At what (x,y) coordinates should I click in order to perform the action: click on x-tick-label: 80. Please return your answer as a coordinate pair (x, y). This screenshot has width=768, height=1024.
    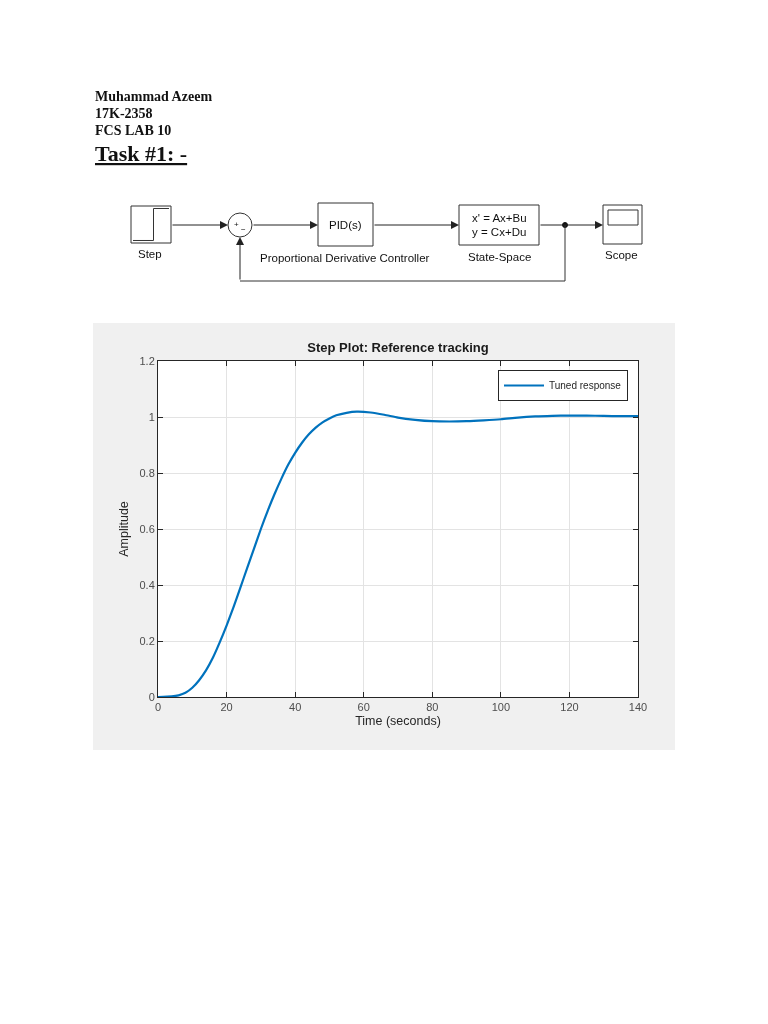
    Looking at the image, I should click on (432, 707).